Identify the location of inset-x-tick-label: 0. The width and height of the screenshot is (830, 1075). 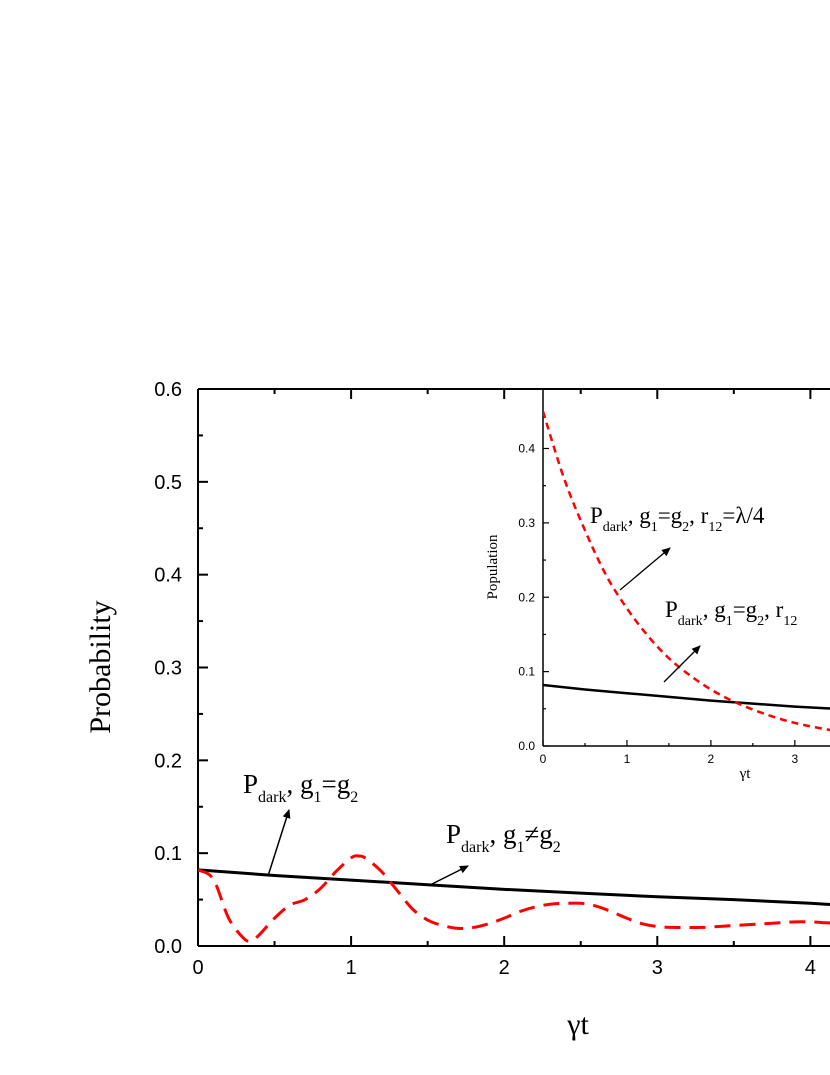
(543, 759).